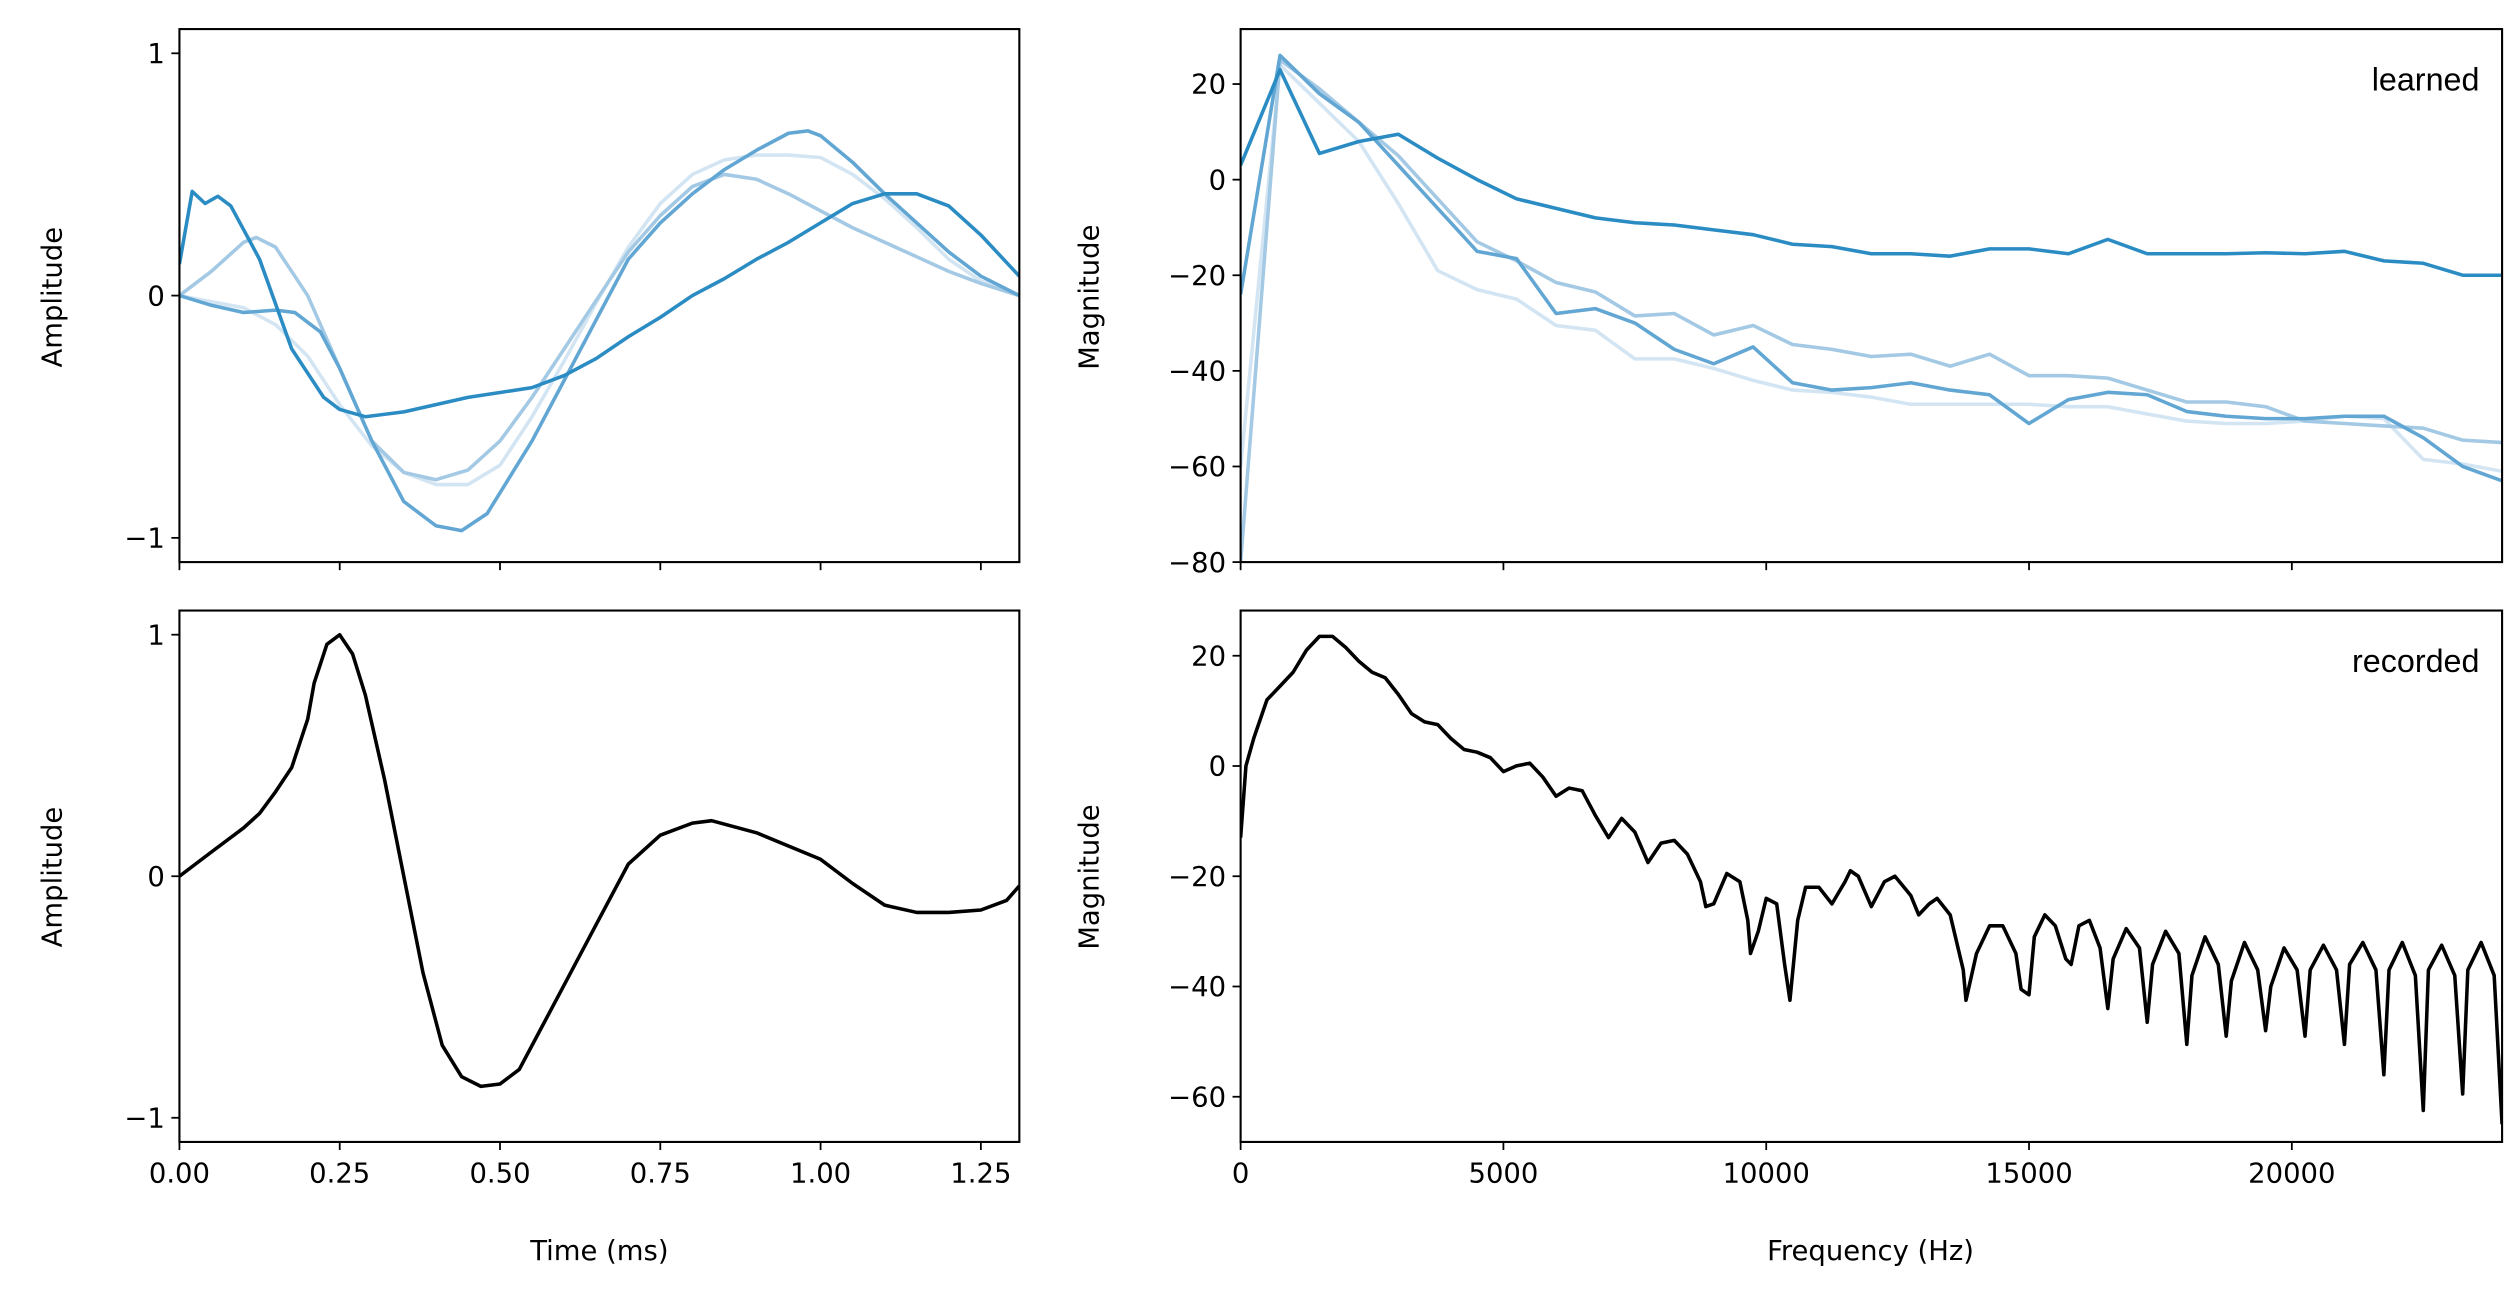 This screenshot has width=2520, height=1297. I want to click on x-tick-label: 0.25, so click(339, 1173).